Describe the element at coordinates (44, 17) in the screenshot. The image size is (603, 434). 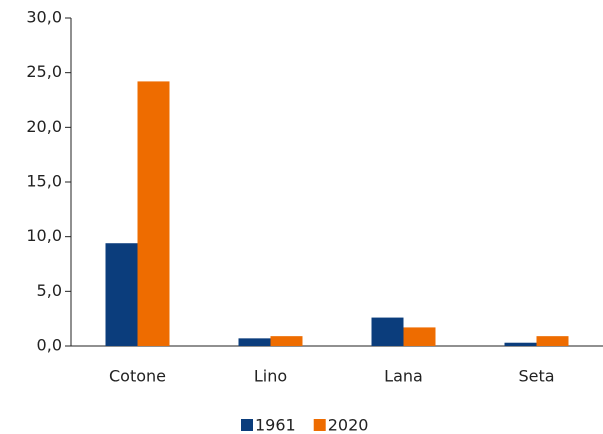
I see `y-tick-label: 30,0` at that location.